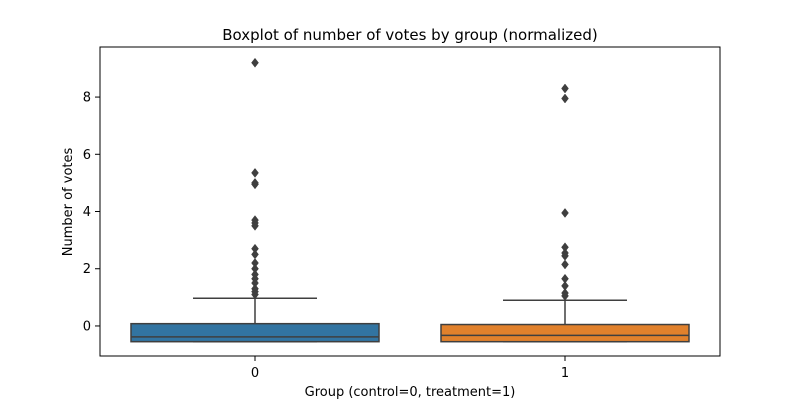 Image resolution: width=800 pixels, height=400 pixels. Describe the element at coordinates (68, 202) in the screenshot. I see `y-axis-label: Number of votes` at that location.